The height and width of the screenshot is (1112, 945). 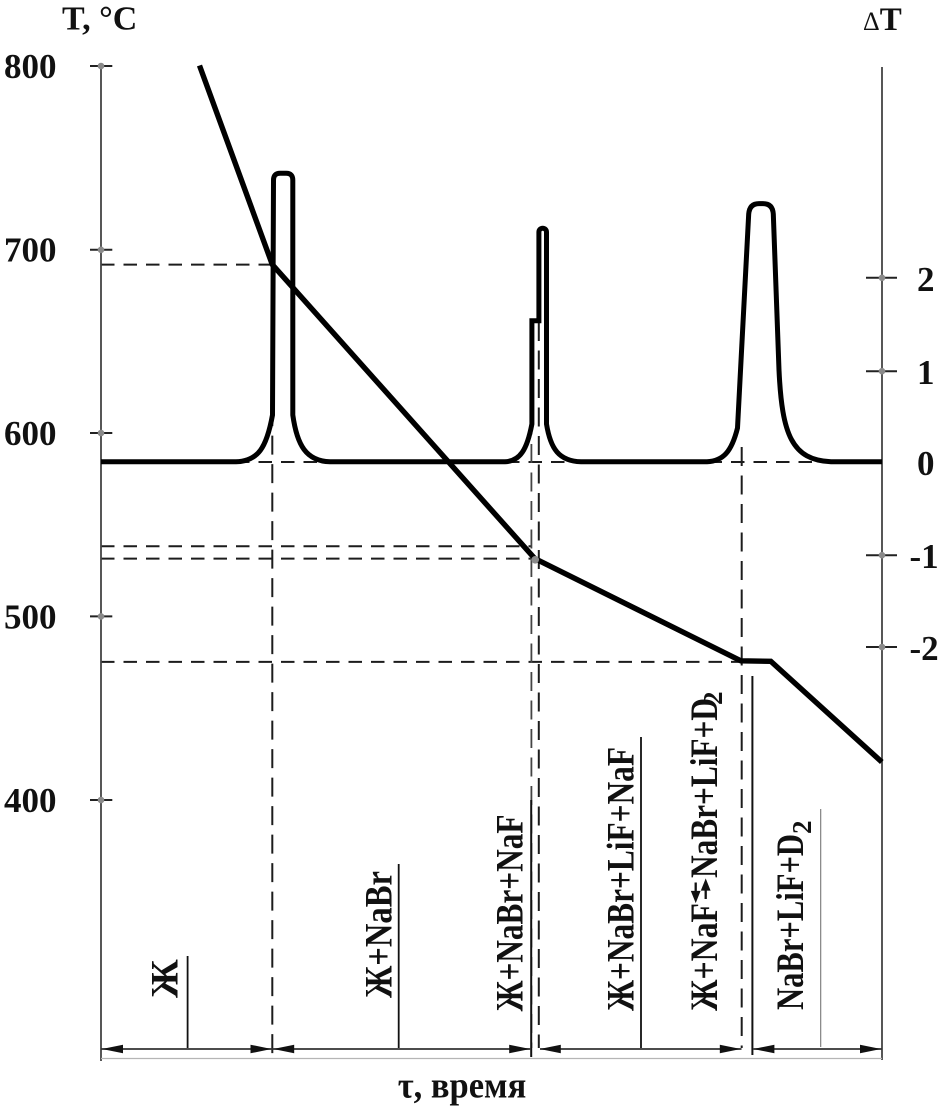 I want to click on svg-text: 500, so click(x=30, y=616).